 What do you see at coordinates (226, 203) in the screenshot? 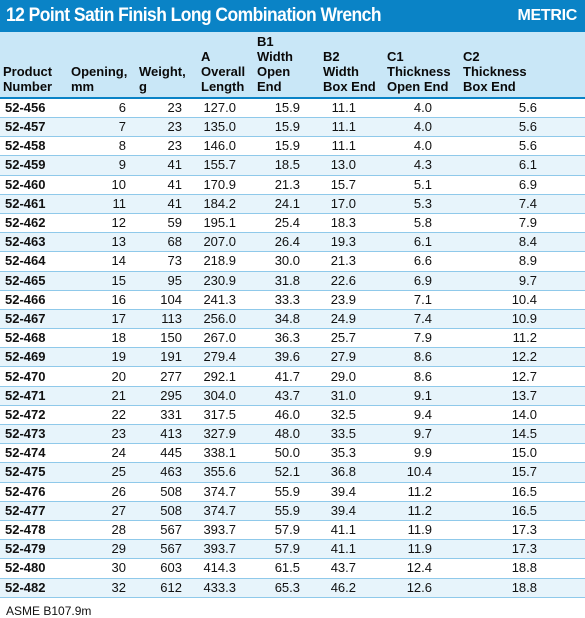
I see `cell-length: 184.2` at bounding box center [226, 203].